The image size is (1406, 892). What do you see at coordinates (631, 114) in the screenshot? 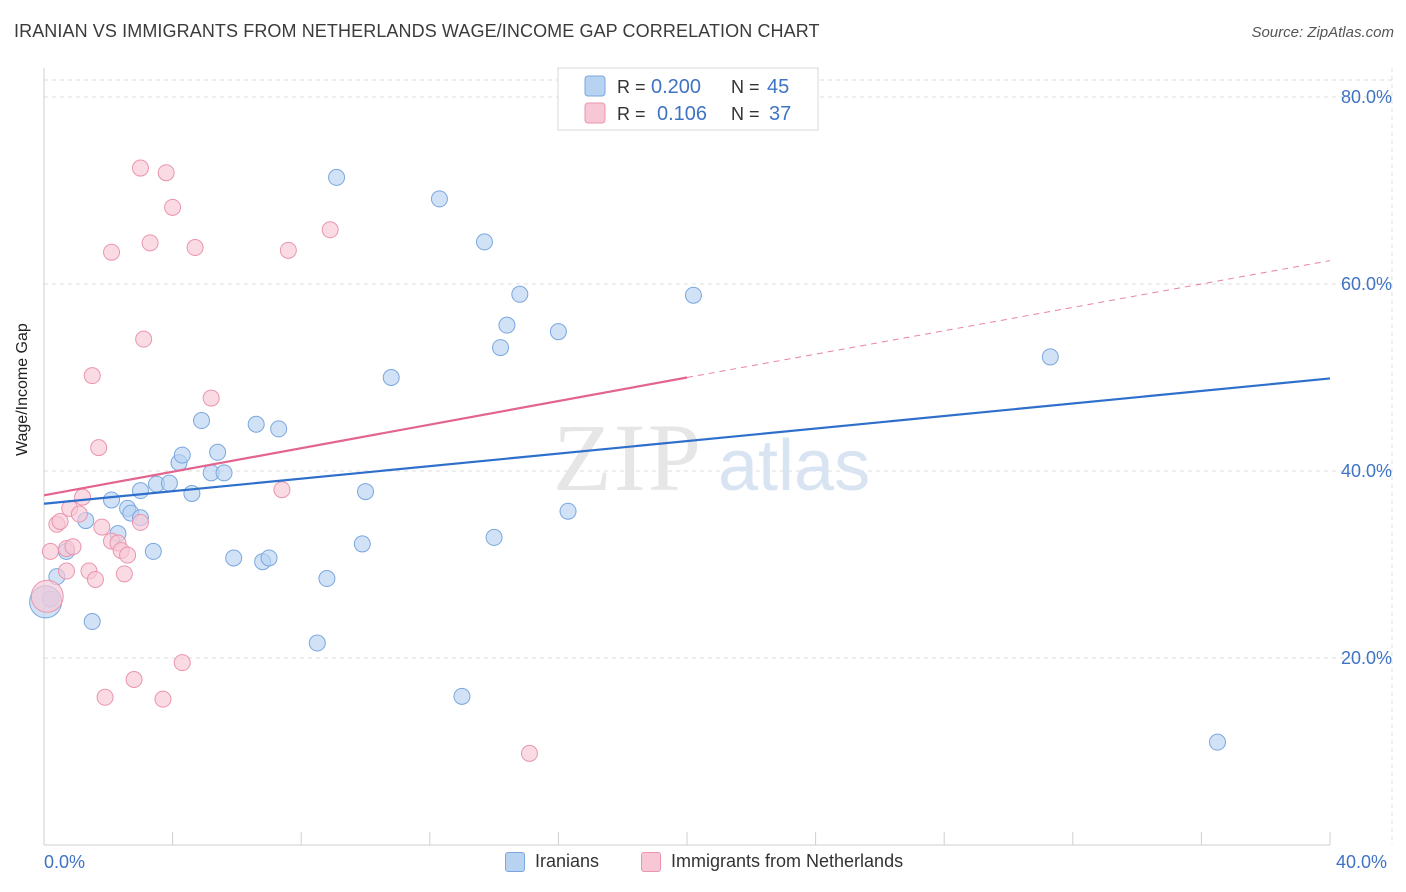
I see `legend-r-label-2: R =` at bounding box center [631, 114].